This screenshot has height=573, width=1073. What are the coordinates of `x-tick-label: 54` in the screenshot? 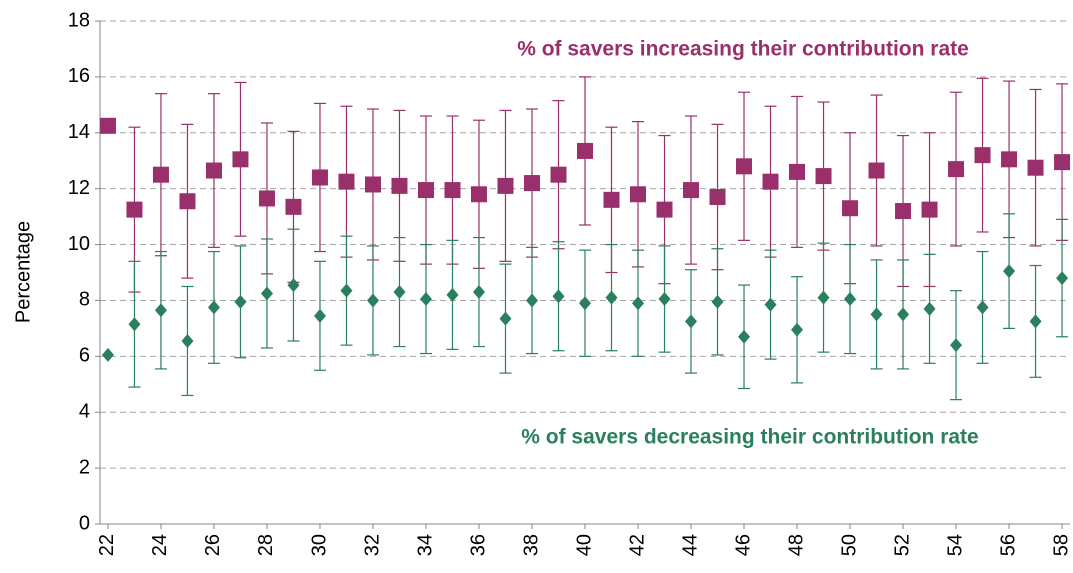 It's located at (955, 545).